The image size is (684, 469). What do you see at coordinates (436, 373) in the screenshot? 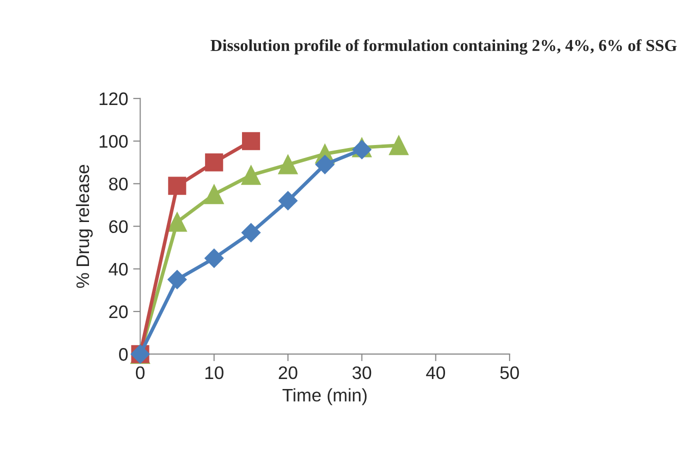
I see `x-tick-label: 40` at bounding box center [436, 373].